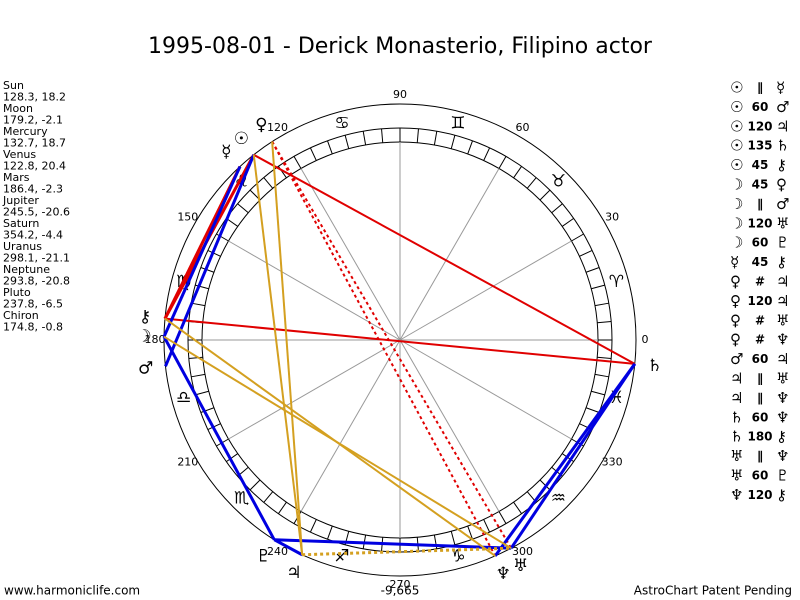  Describe the element at coordinates (782, 379) in the screenshot. I see `aspect-planet-b: ♅` at that location.